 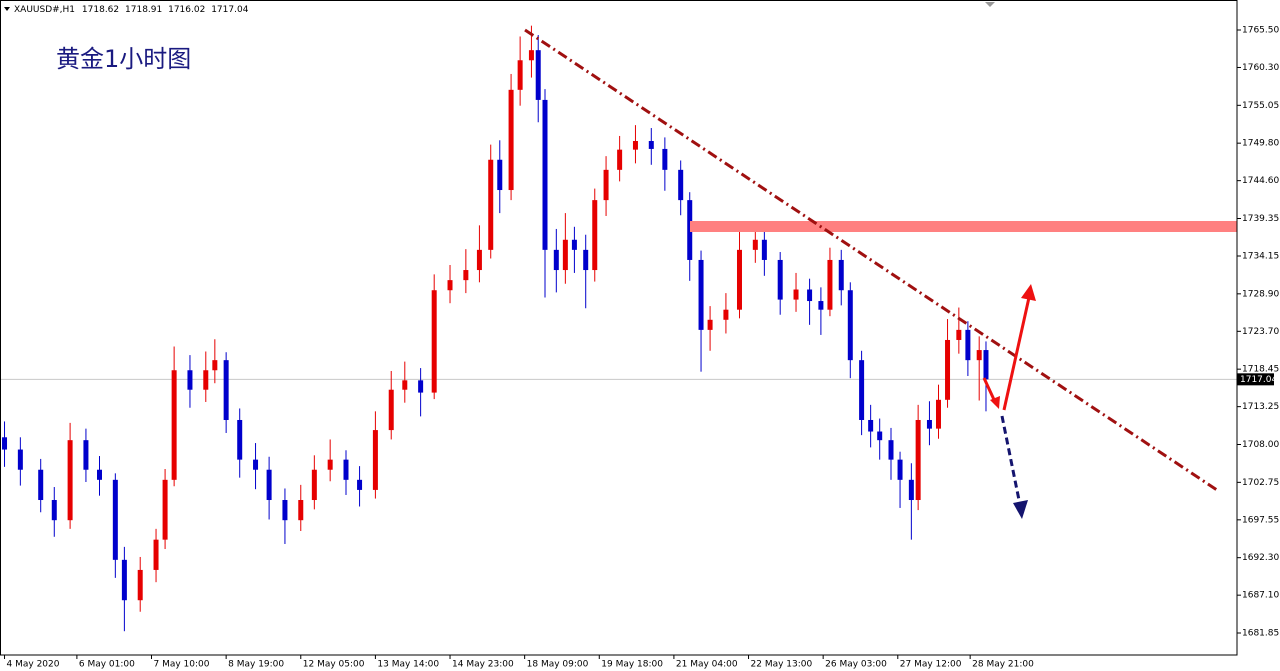 I want to click on x-tick-label: 6 May 01:00, so click(x=107, y=665).